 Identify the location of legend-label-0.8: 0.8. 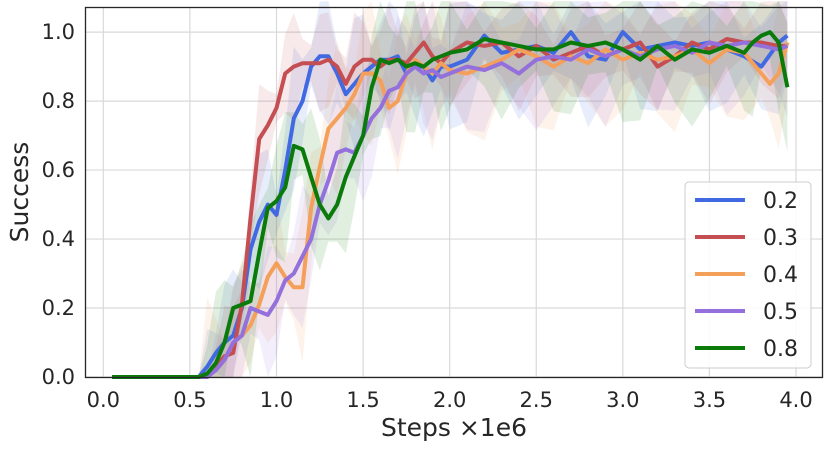
(780, 349).